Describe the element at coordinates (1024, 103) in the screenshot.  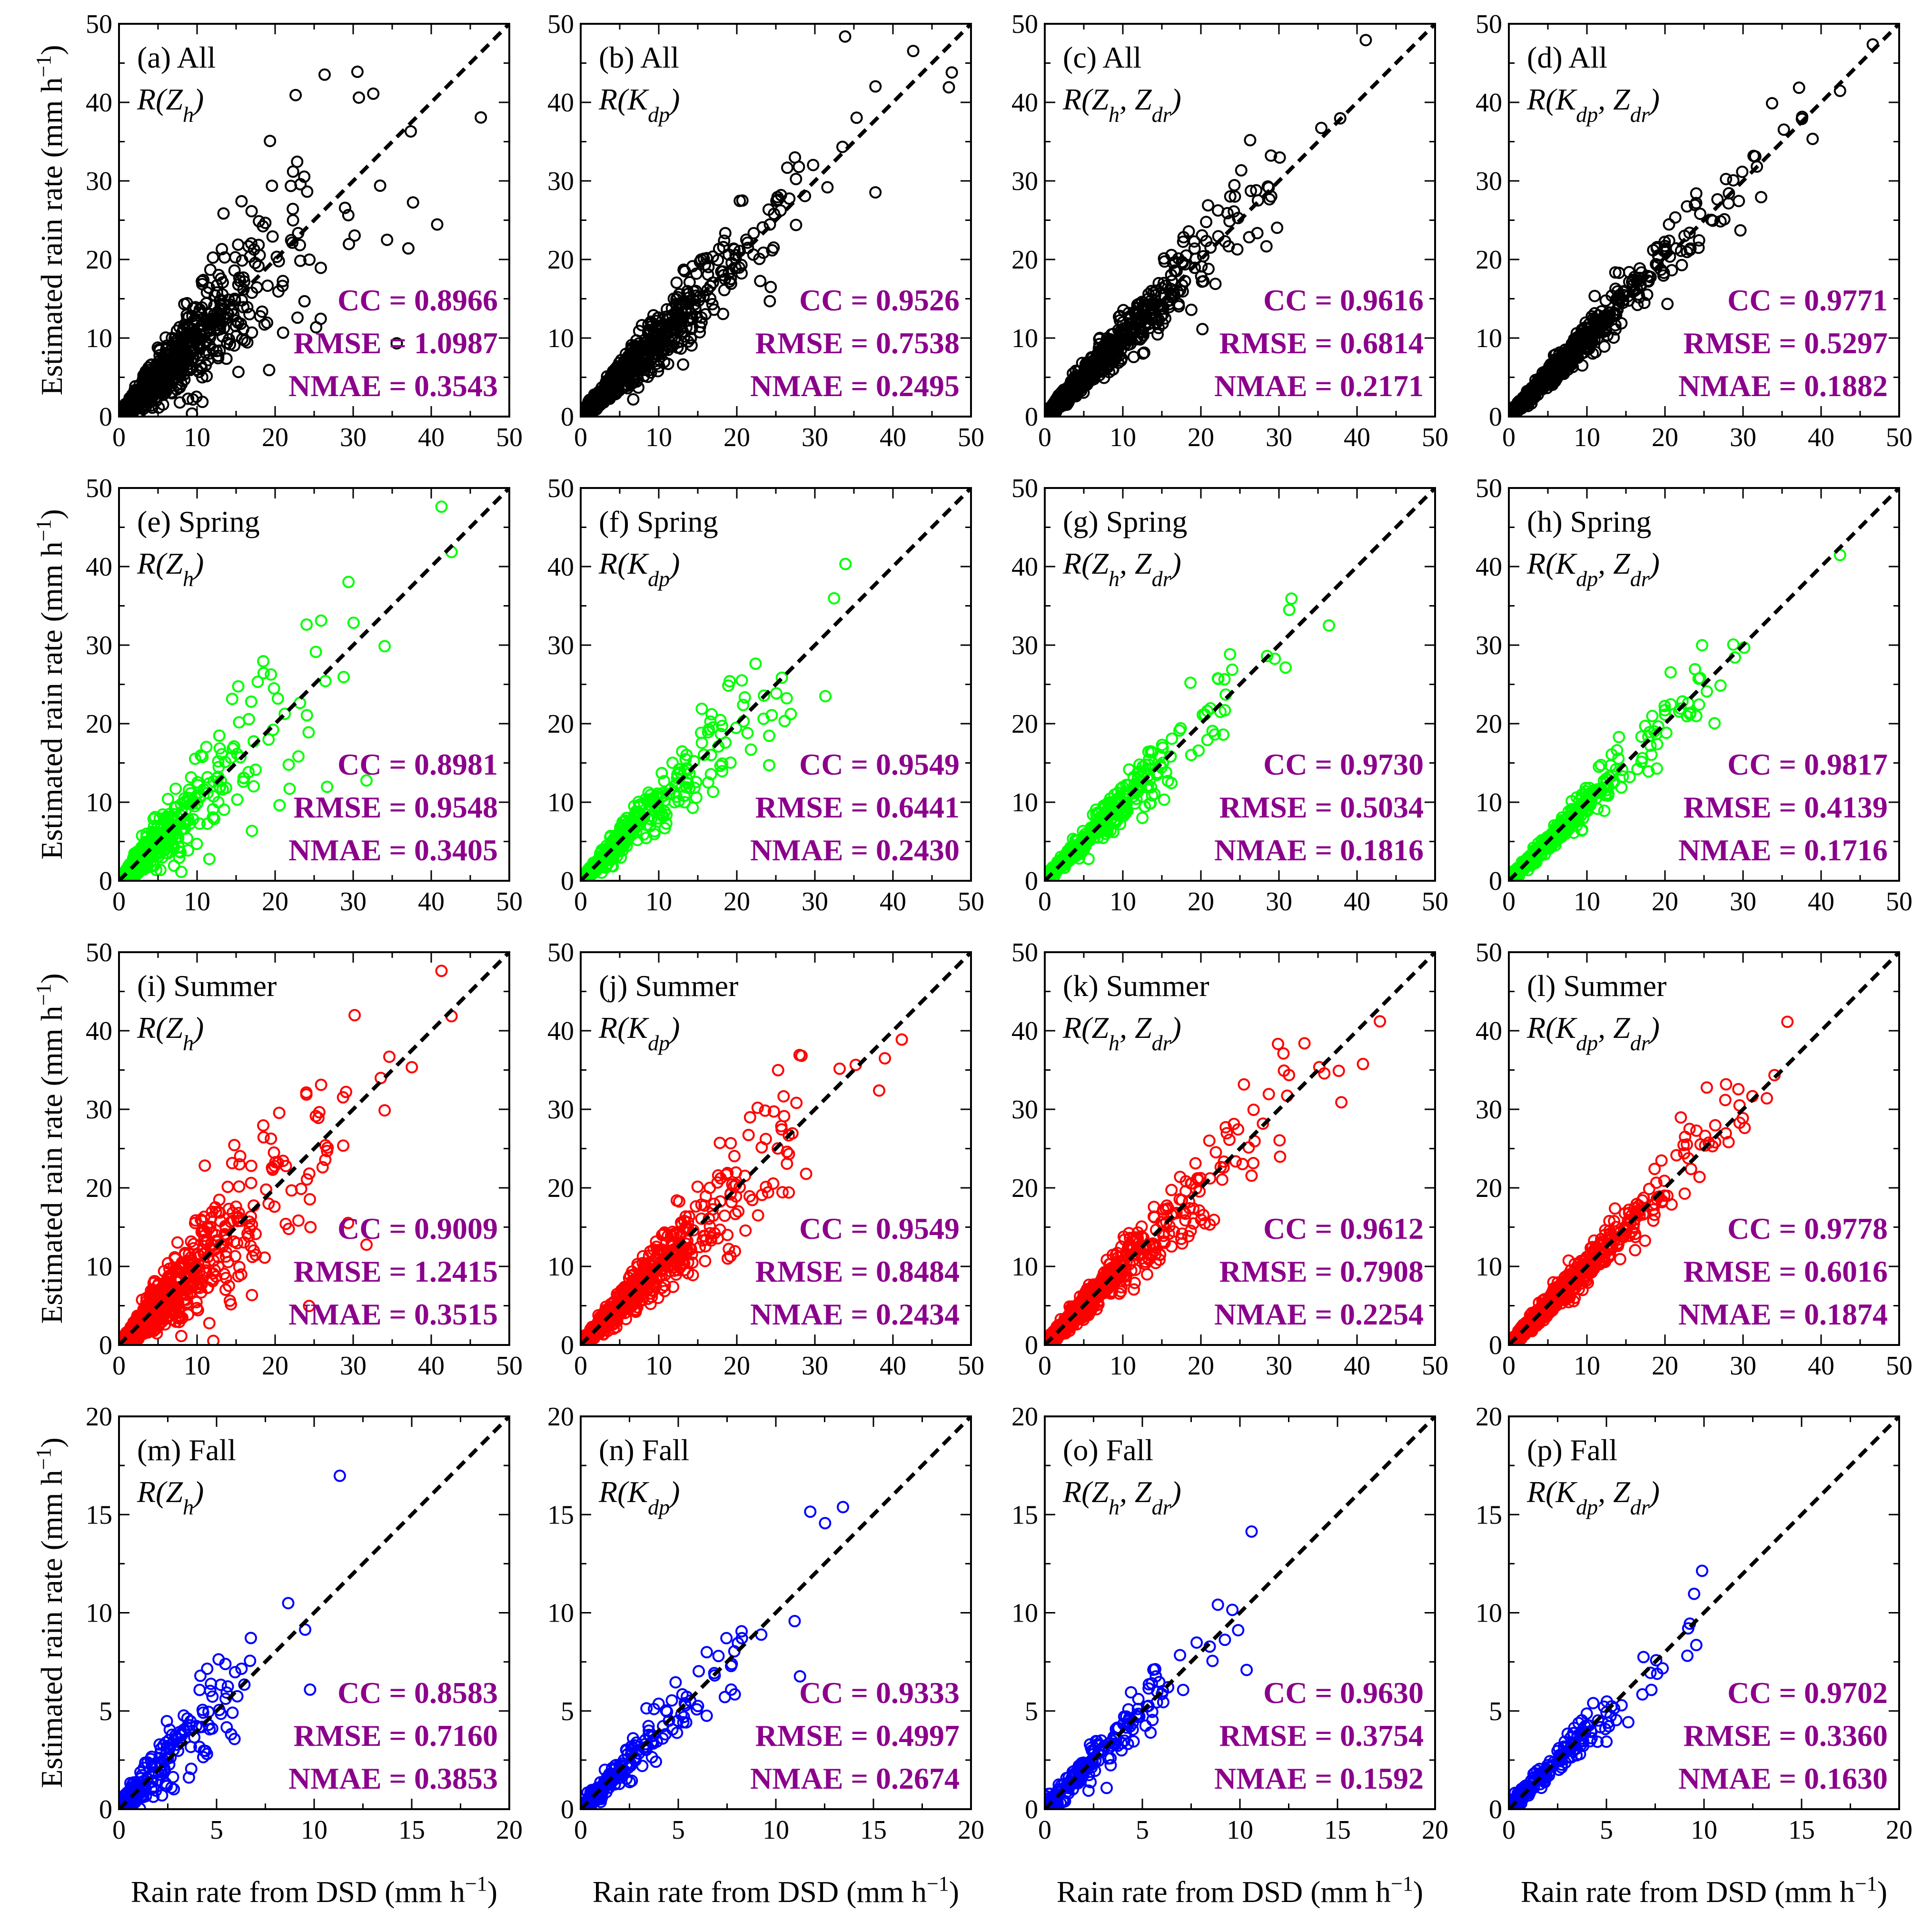
I see `y-tick-label: 40` at that location.